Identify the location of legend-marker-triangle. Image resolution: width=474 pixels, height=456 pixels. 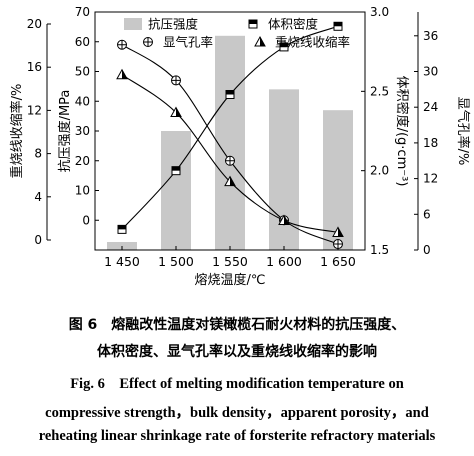
(260, 41).